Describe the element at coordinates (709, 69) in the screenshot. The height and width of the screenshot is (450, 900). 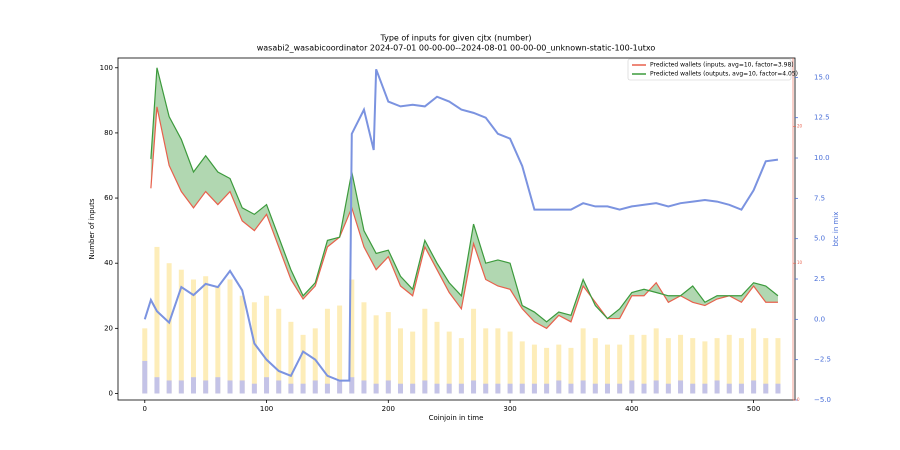
I see `legend-box` at that location.